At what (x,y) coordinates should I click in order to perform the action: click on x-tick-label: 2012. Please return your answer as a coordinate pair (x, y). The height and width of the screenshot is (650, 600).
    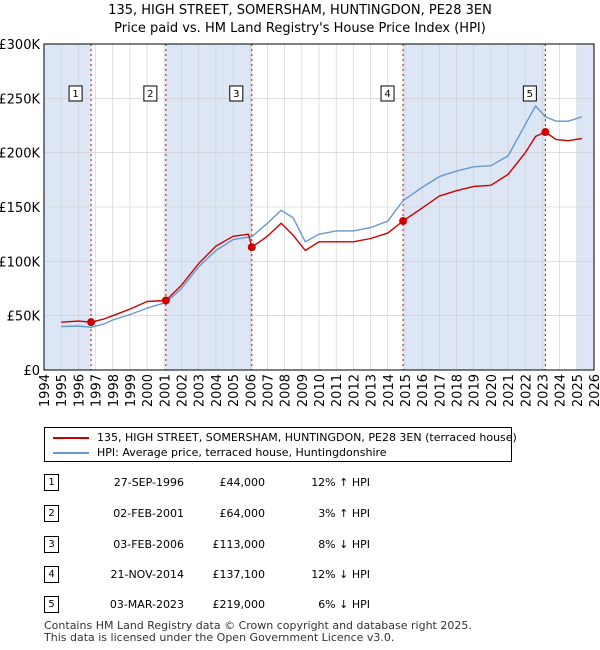
    Looking at the image, I should click on (354, 390).